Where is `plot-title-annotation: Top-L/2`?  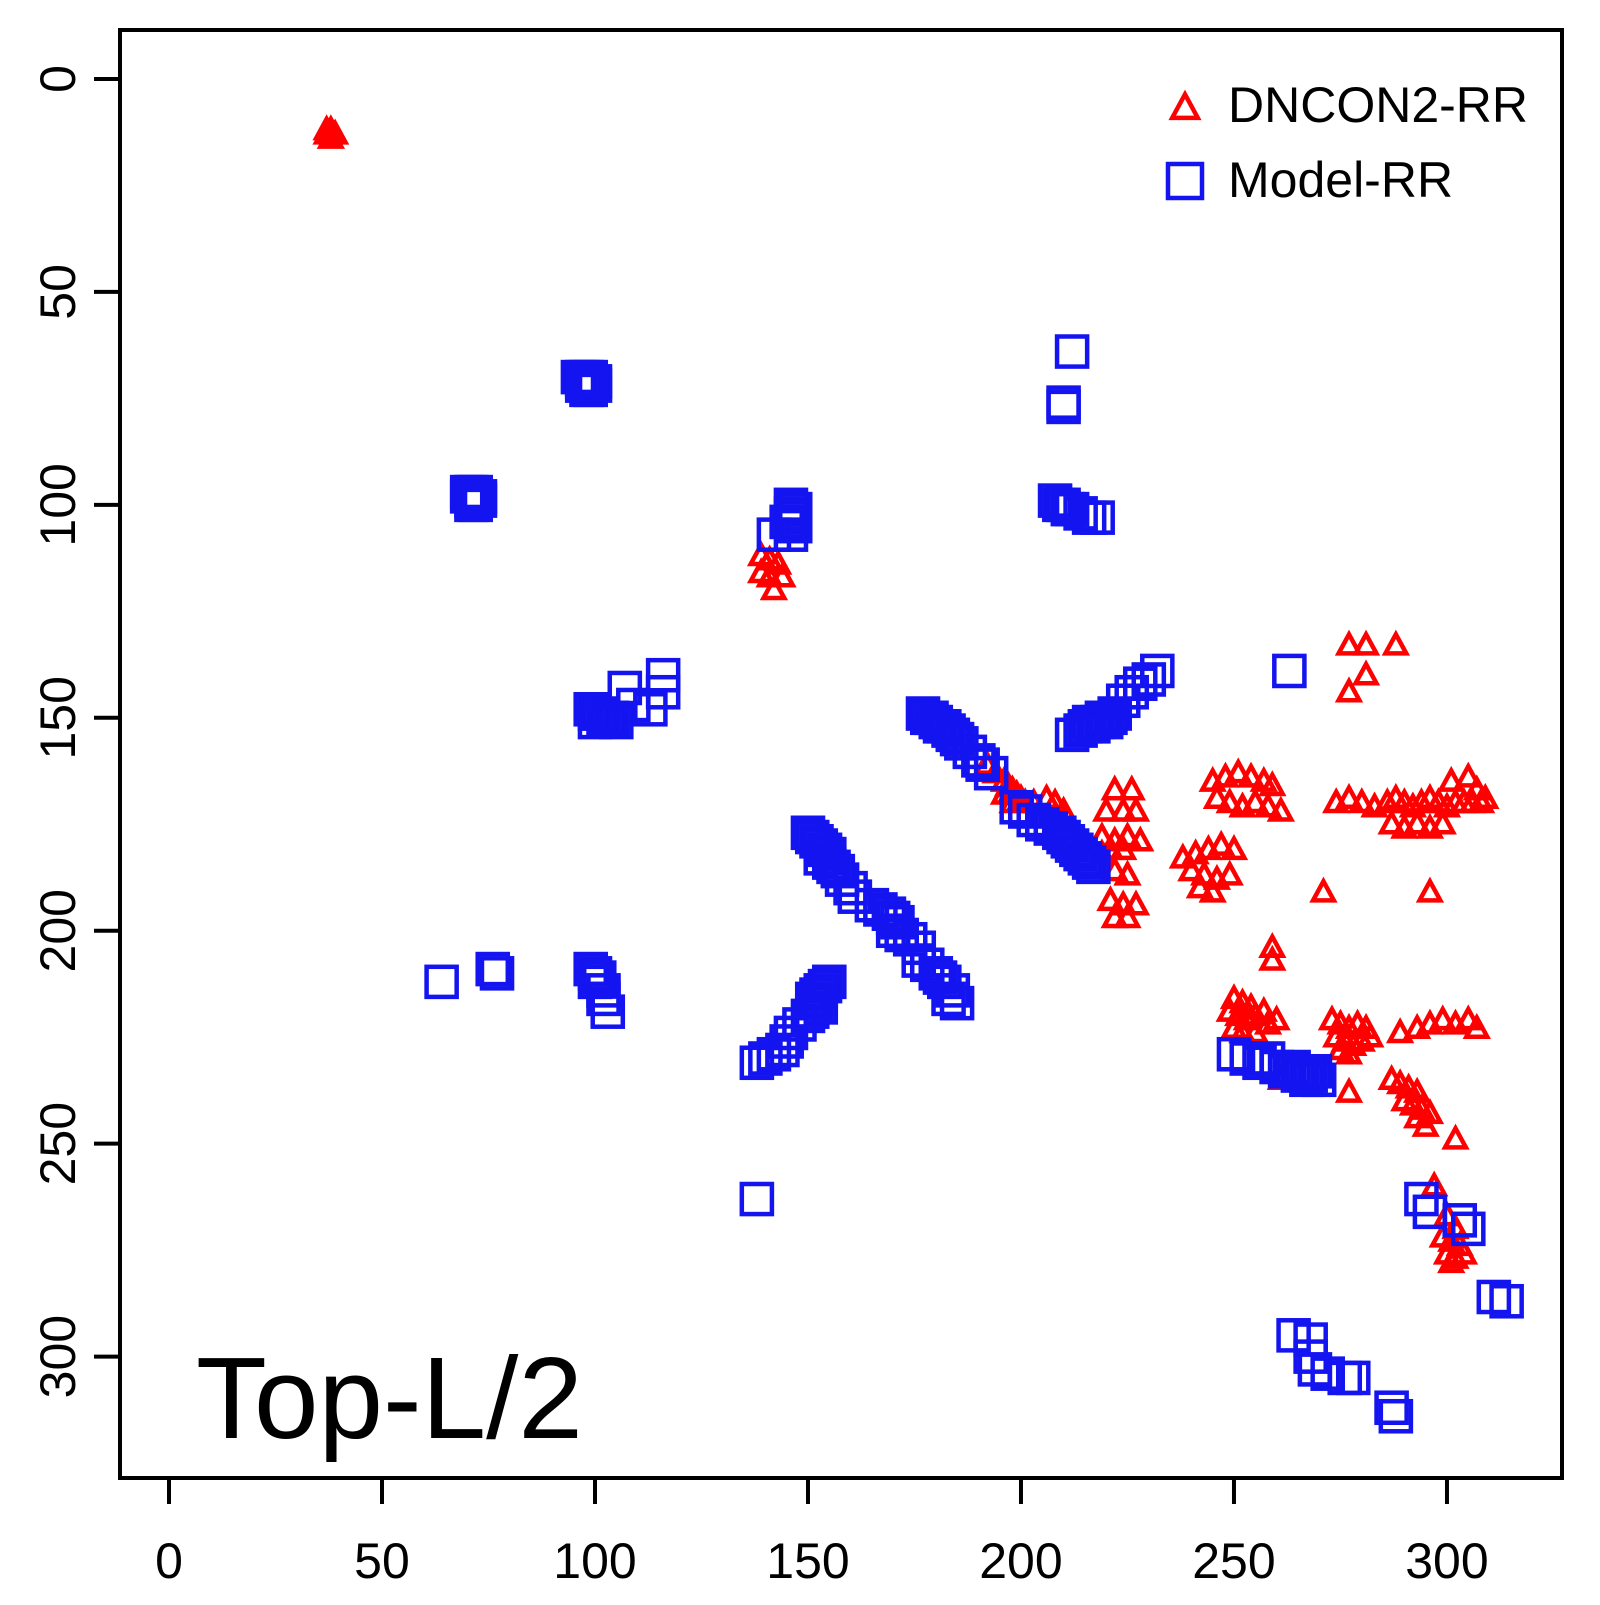 plot-title-annotation: Top-L/2 is located at coordinates (389, 1398).